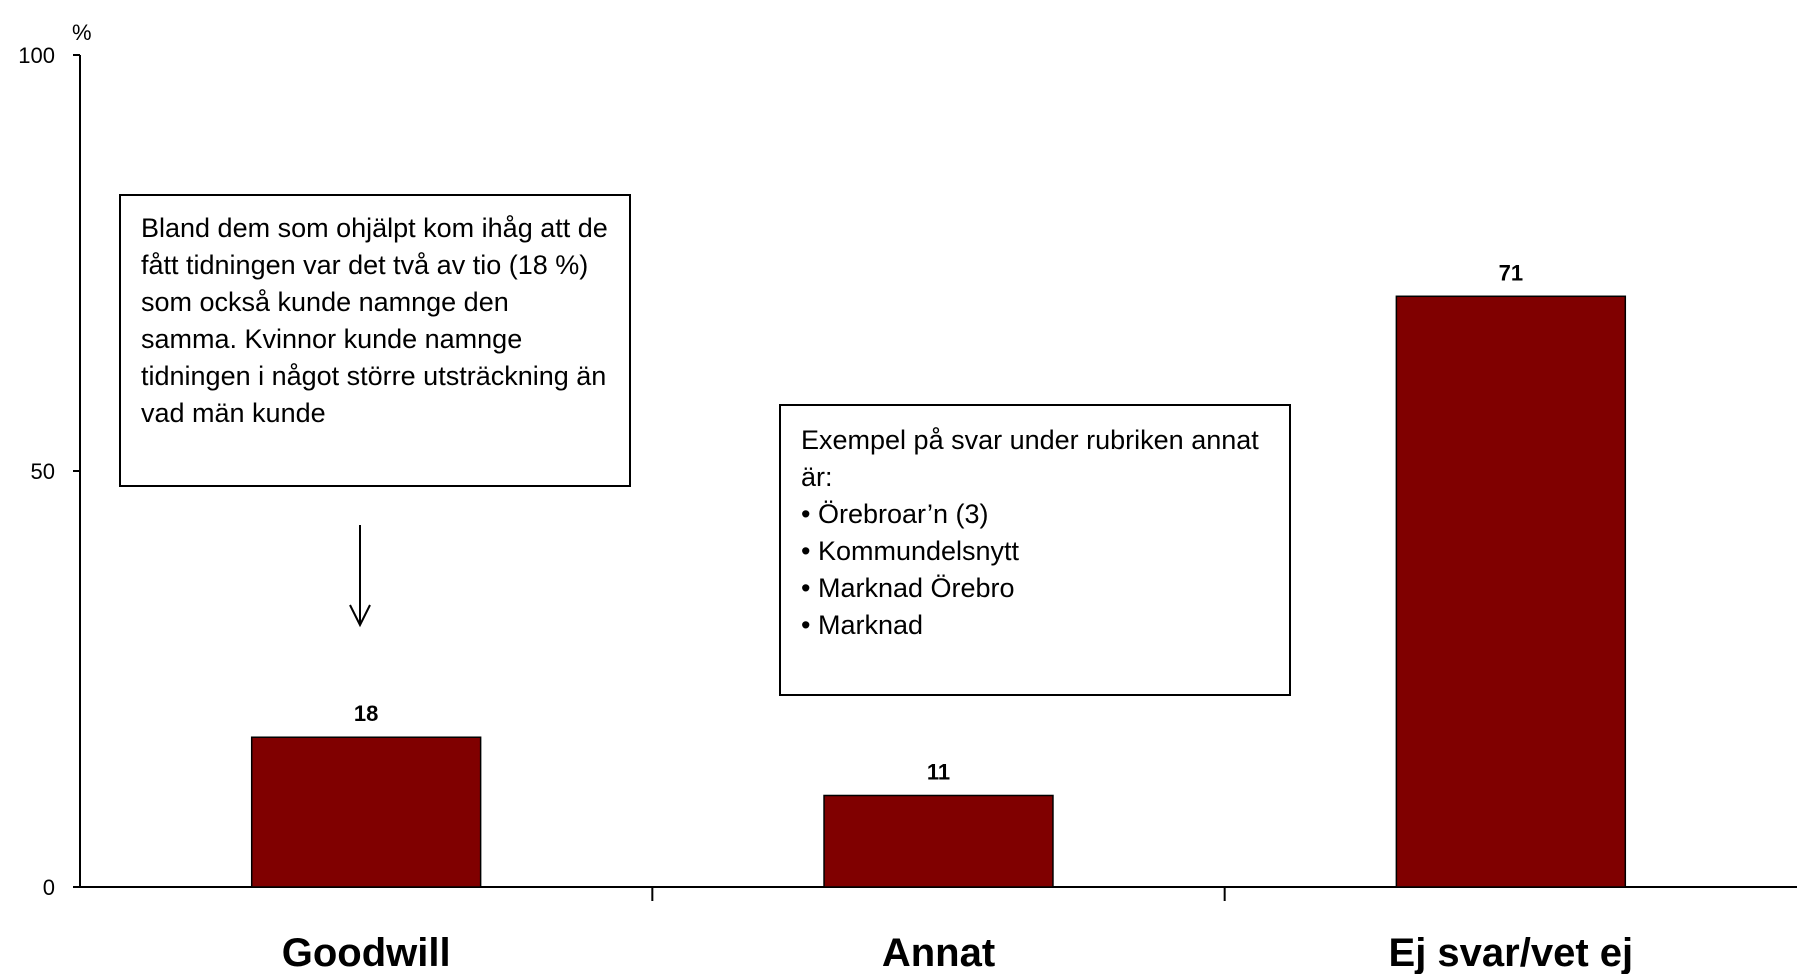 The image size is (1797, 974). I want to click on arrow-head, so click(360, 616).